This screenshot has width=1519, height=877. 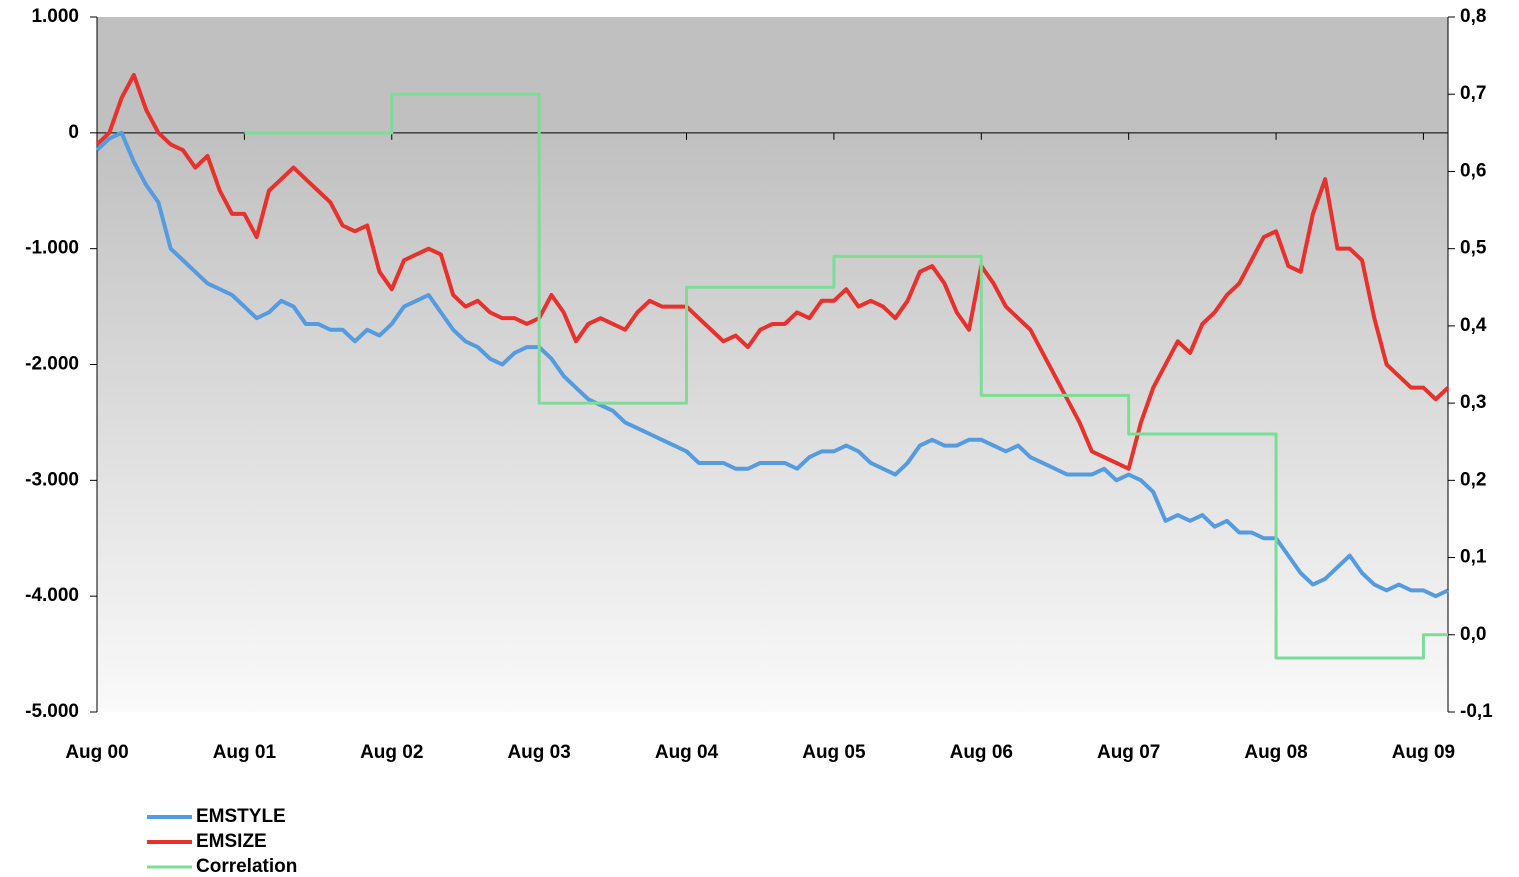 I want to click on y-tick-label: 0, so click(x=73, y=132).